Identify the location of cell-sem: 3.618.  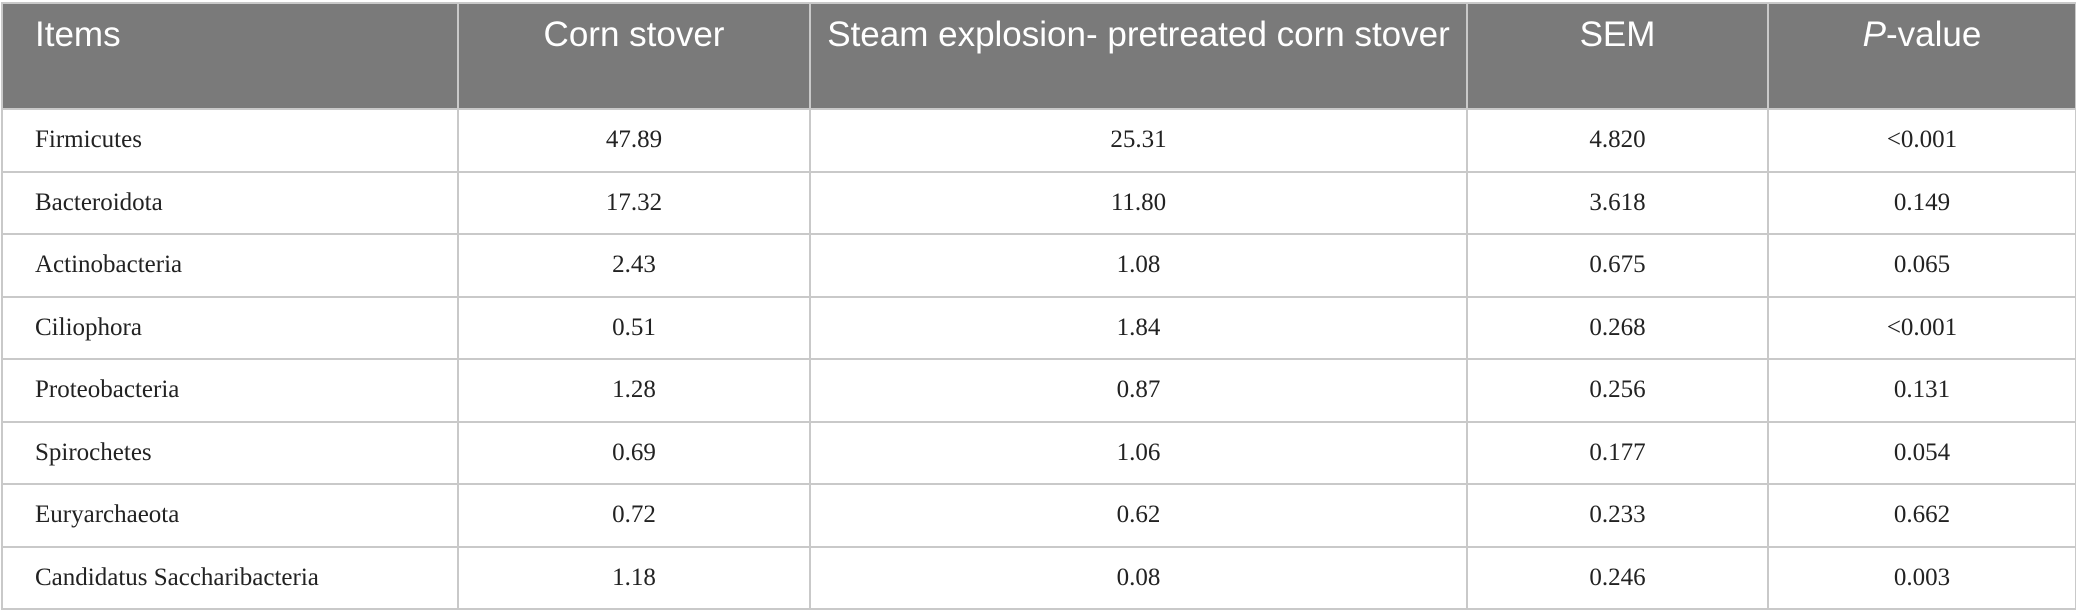
(1617, 202).